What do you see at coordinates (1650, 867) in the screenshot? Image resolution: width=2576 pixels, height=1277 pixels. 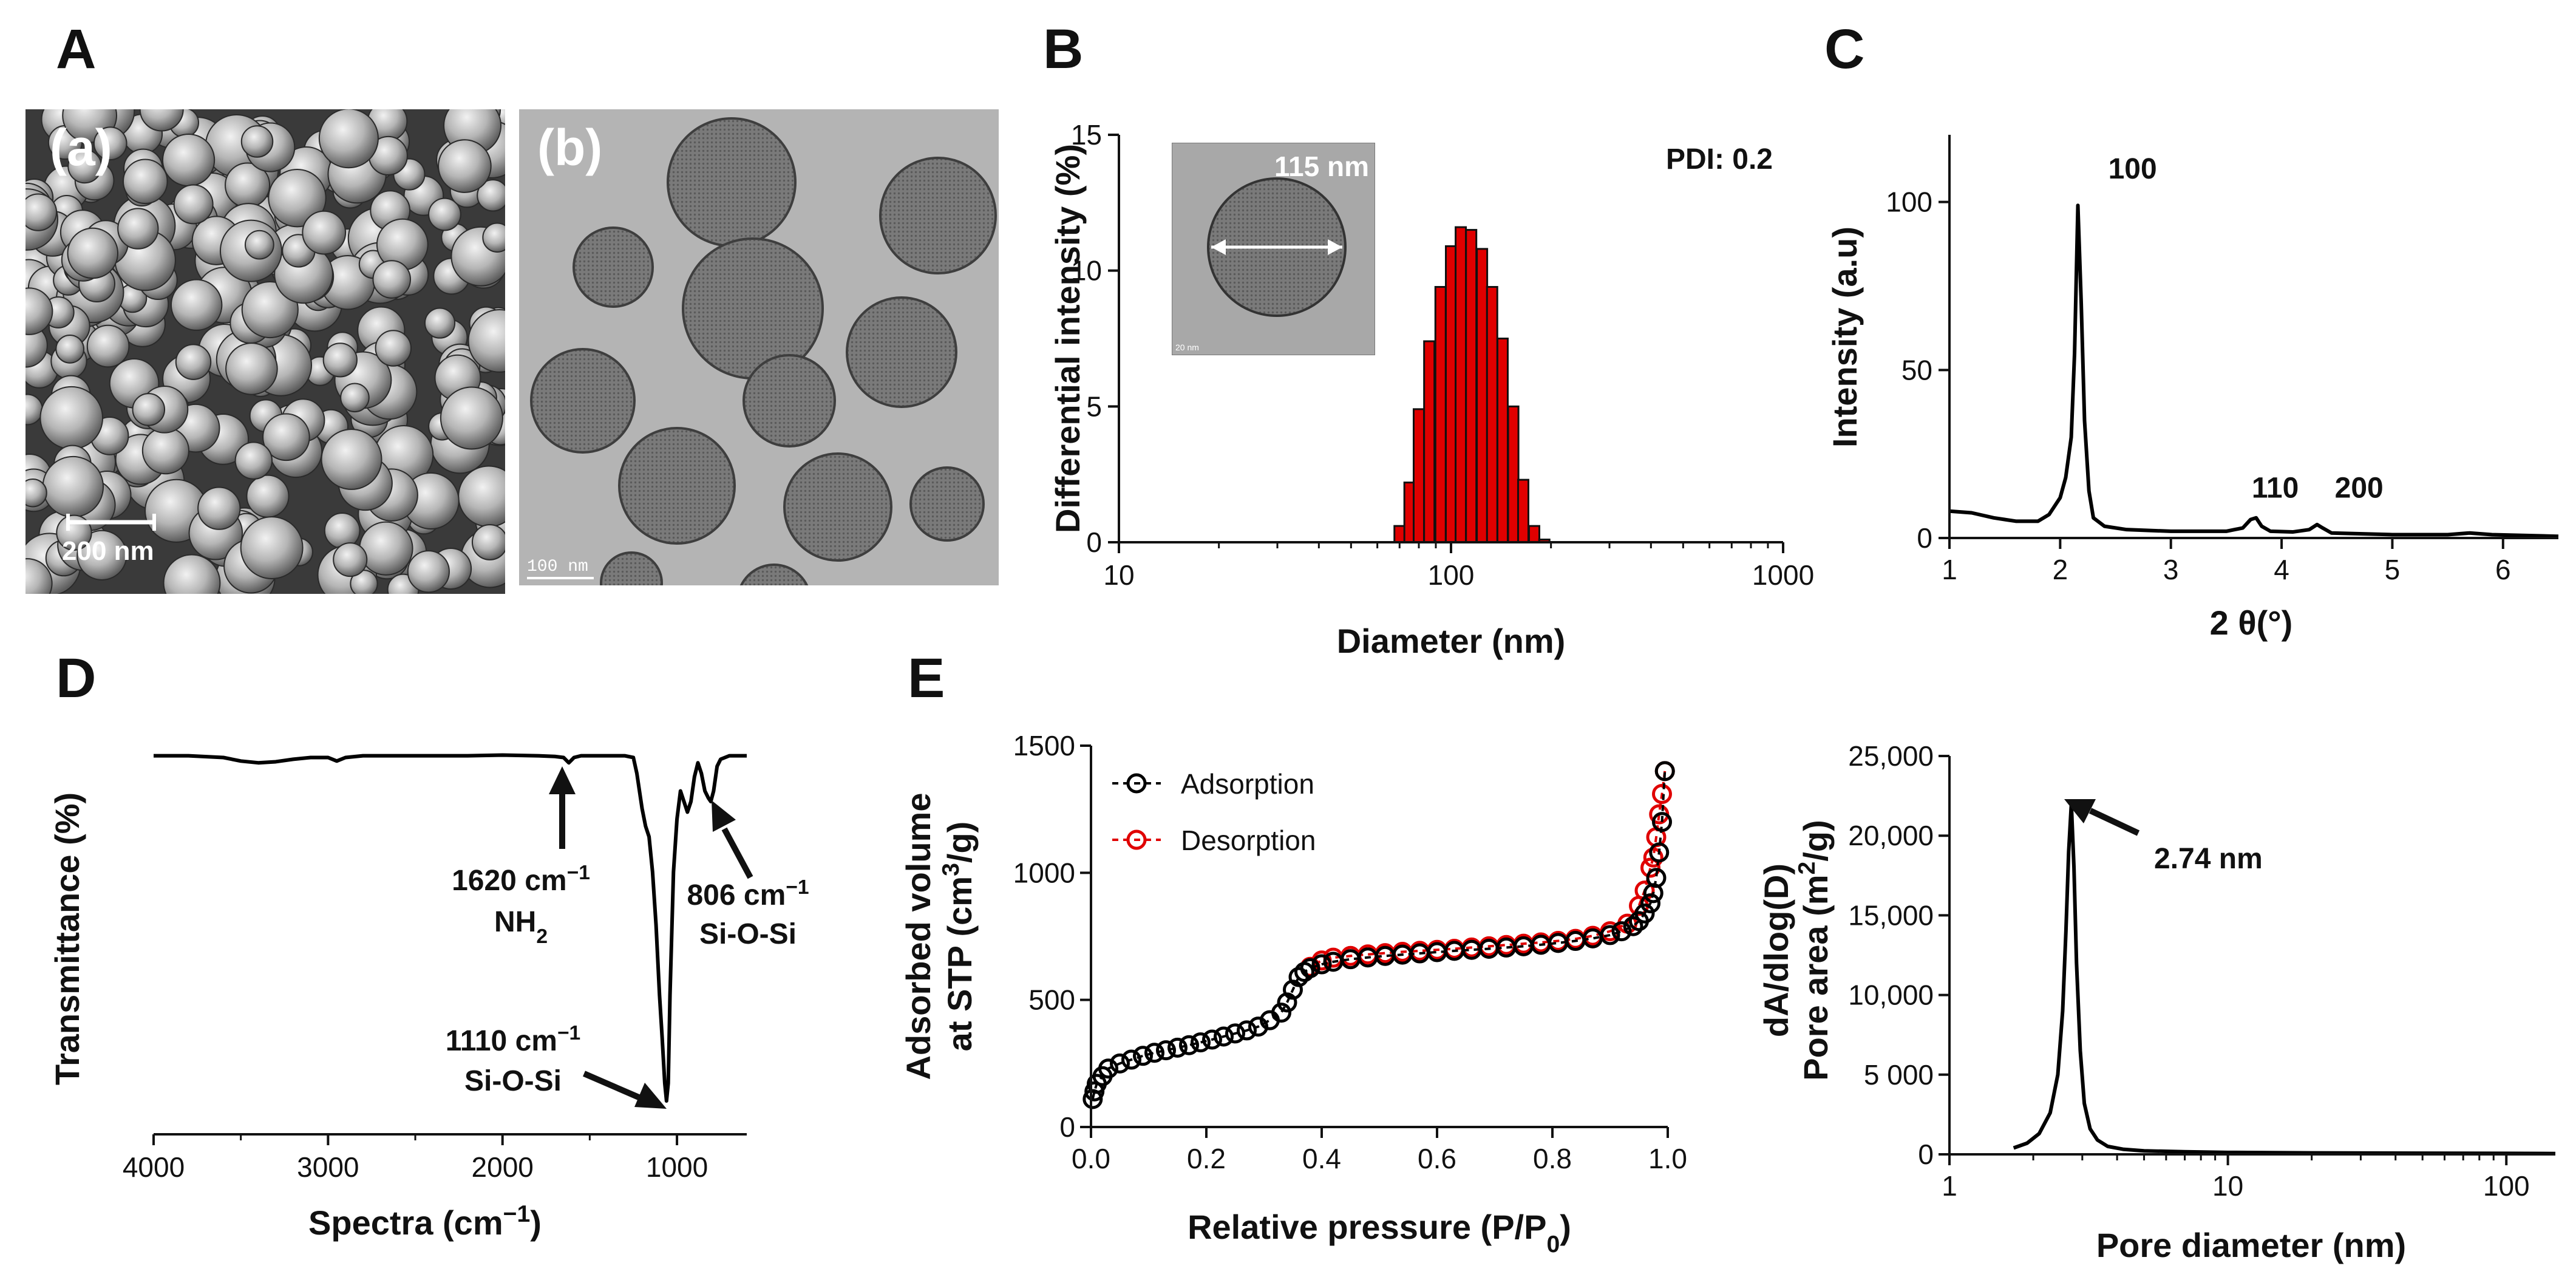 I see `desorption-point` at bounding box center [1650, 867].